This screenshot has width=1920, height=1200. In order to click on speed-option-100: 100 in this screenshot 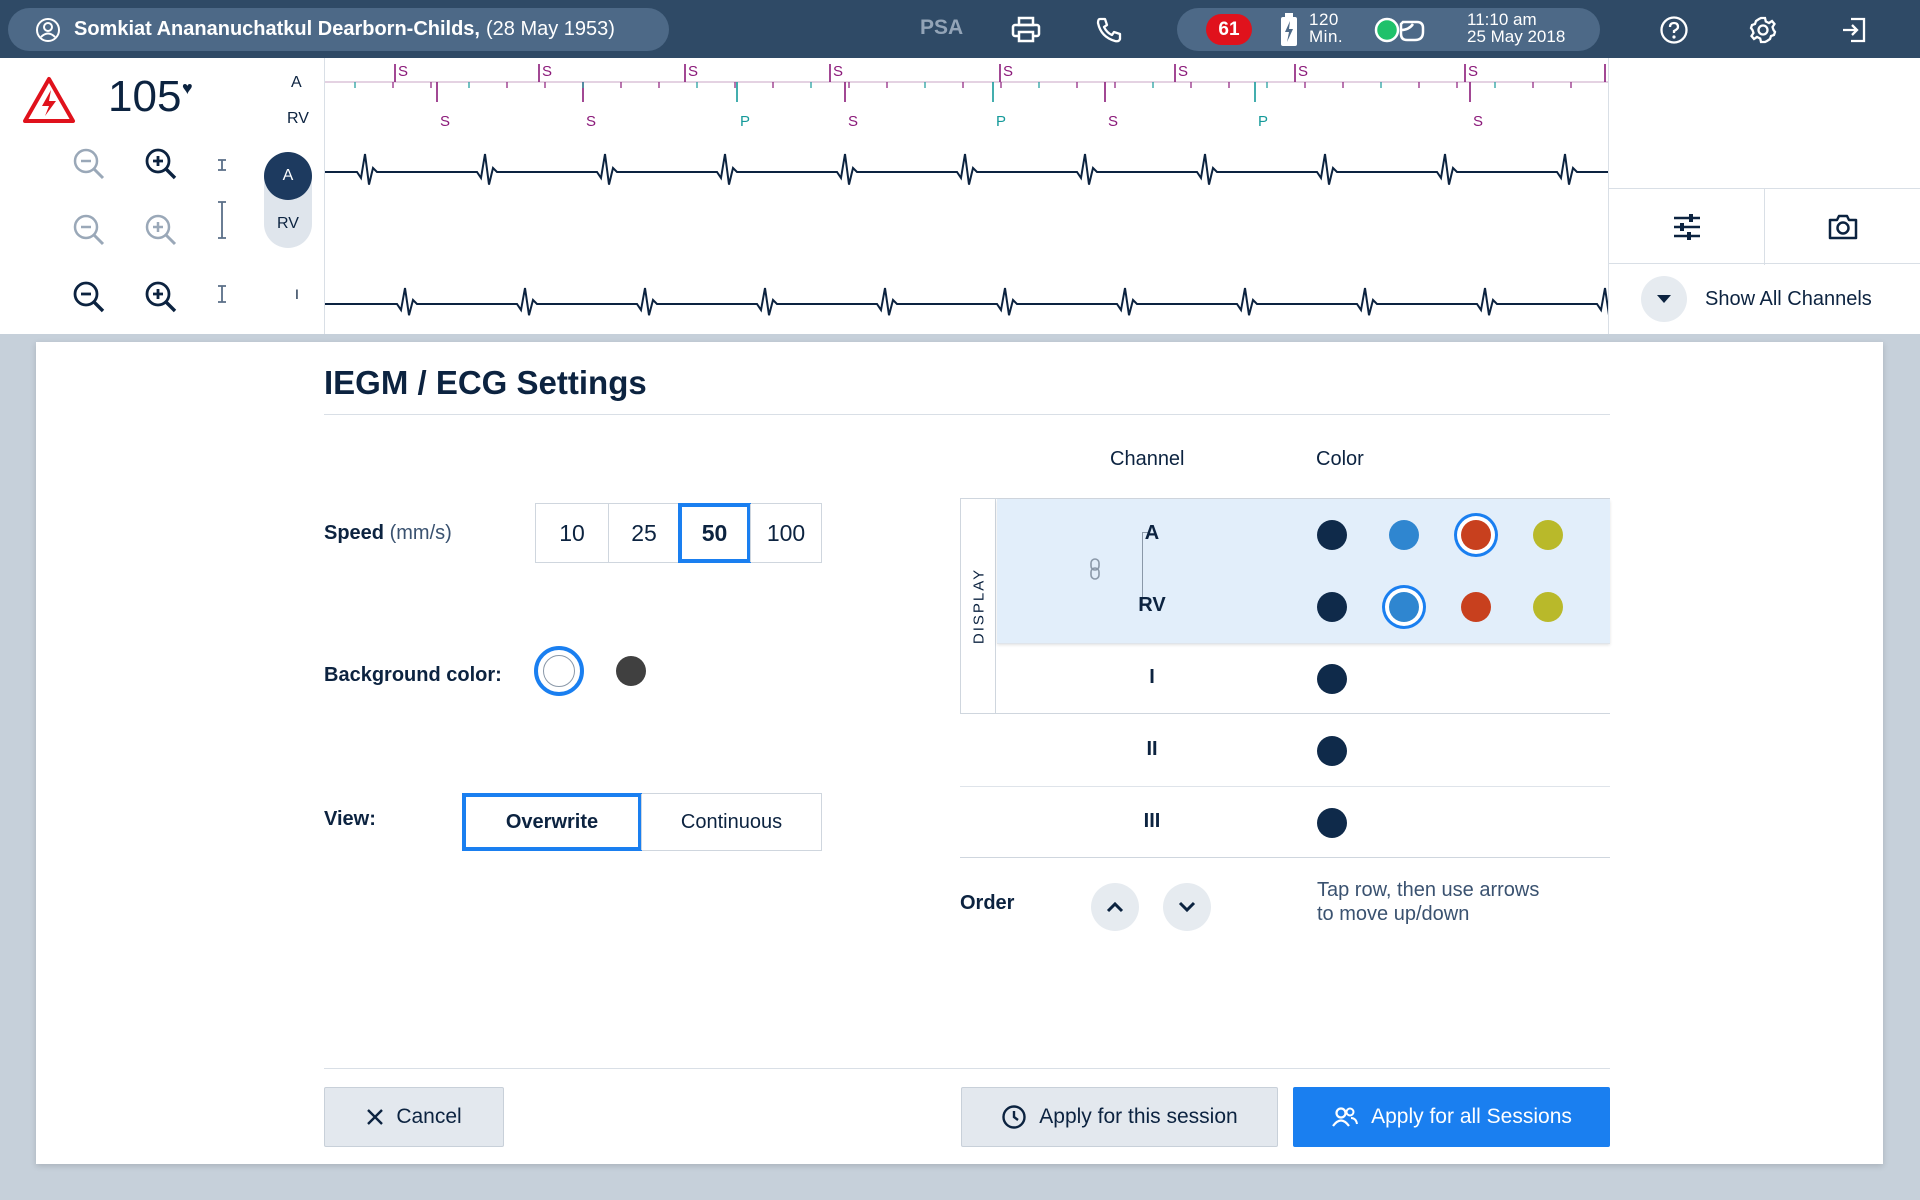, I will do `click(785, 533)`.